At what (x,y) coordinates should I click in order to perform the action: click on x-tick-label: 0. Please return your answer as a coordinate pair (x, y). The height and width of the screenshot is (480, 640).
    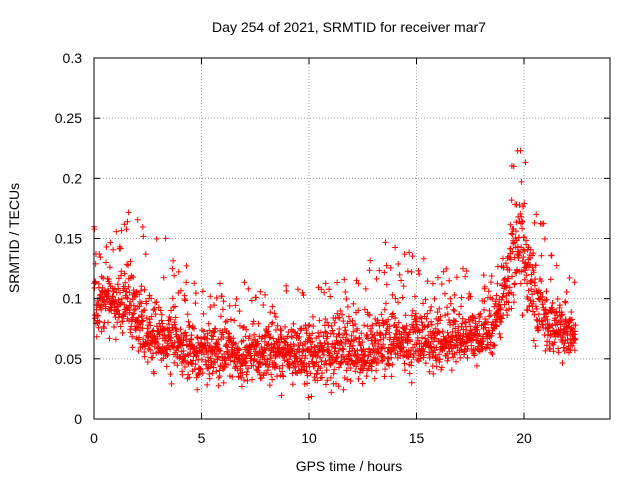
    Looking at the image, I should click on (94, 438).